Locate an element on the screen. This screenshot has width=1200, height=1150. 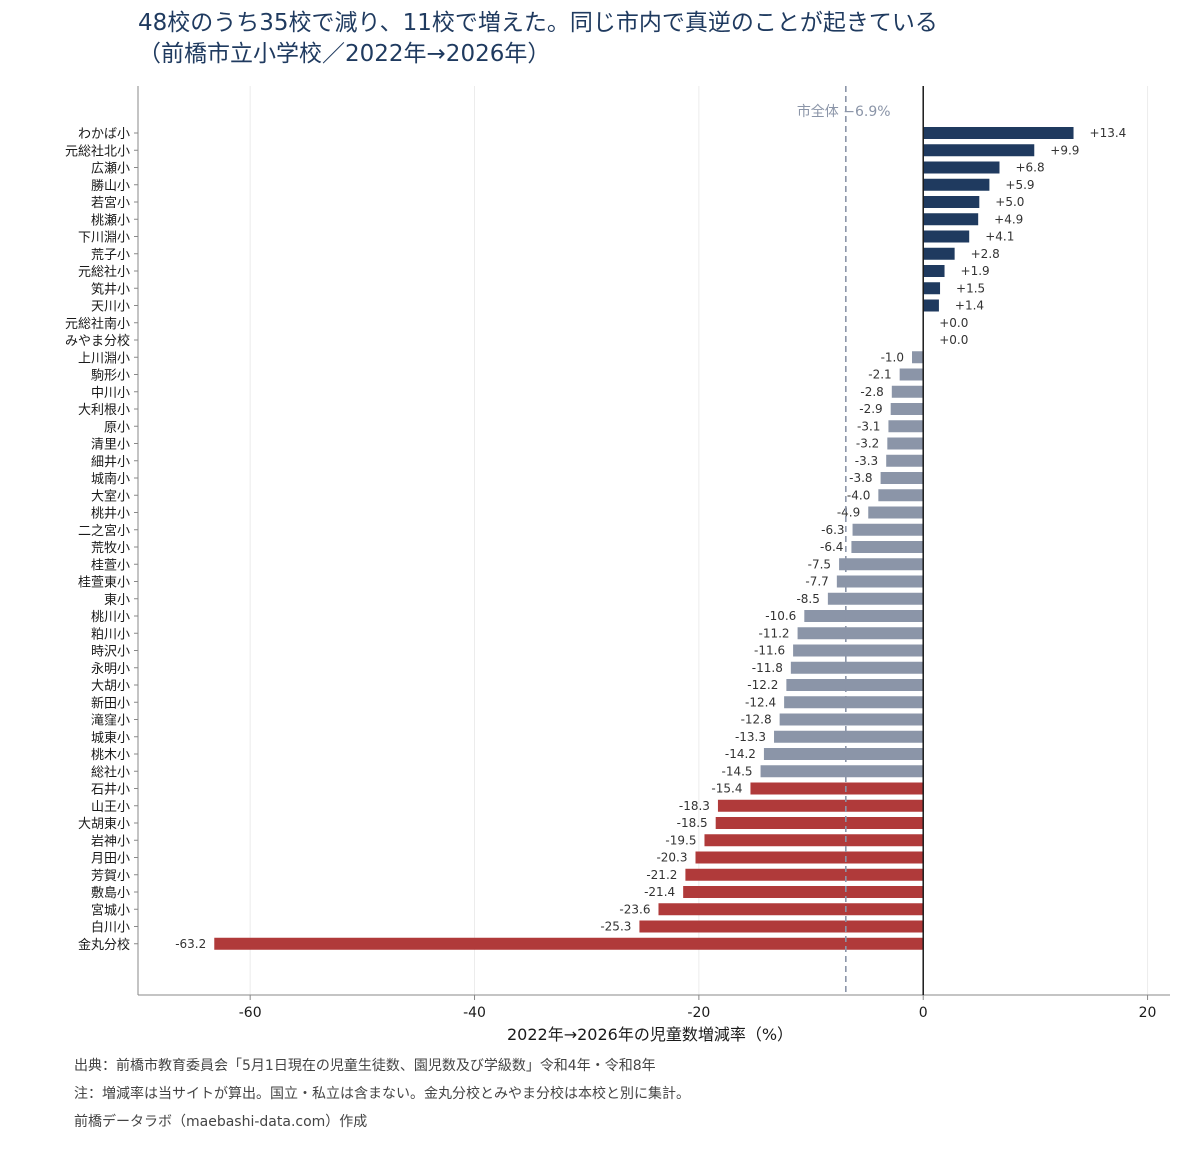
category-label: わかば小 is located at coordinates (104, 134).